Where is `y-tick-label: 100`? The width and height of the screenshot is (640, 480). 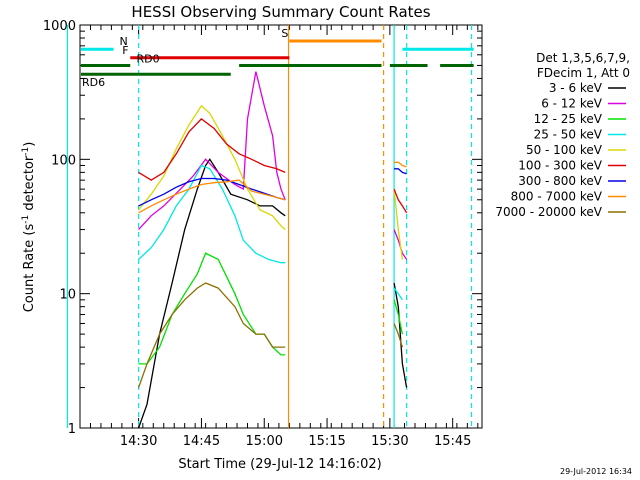 y-tick-label: 100 is located at coordinates (63, 160).